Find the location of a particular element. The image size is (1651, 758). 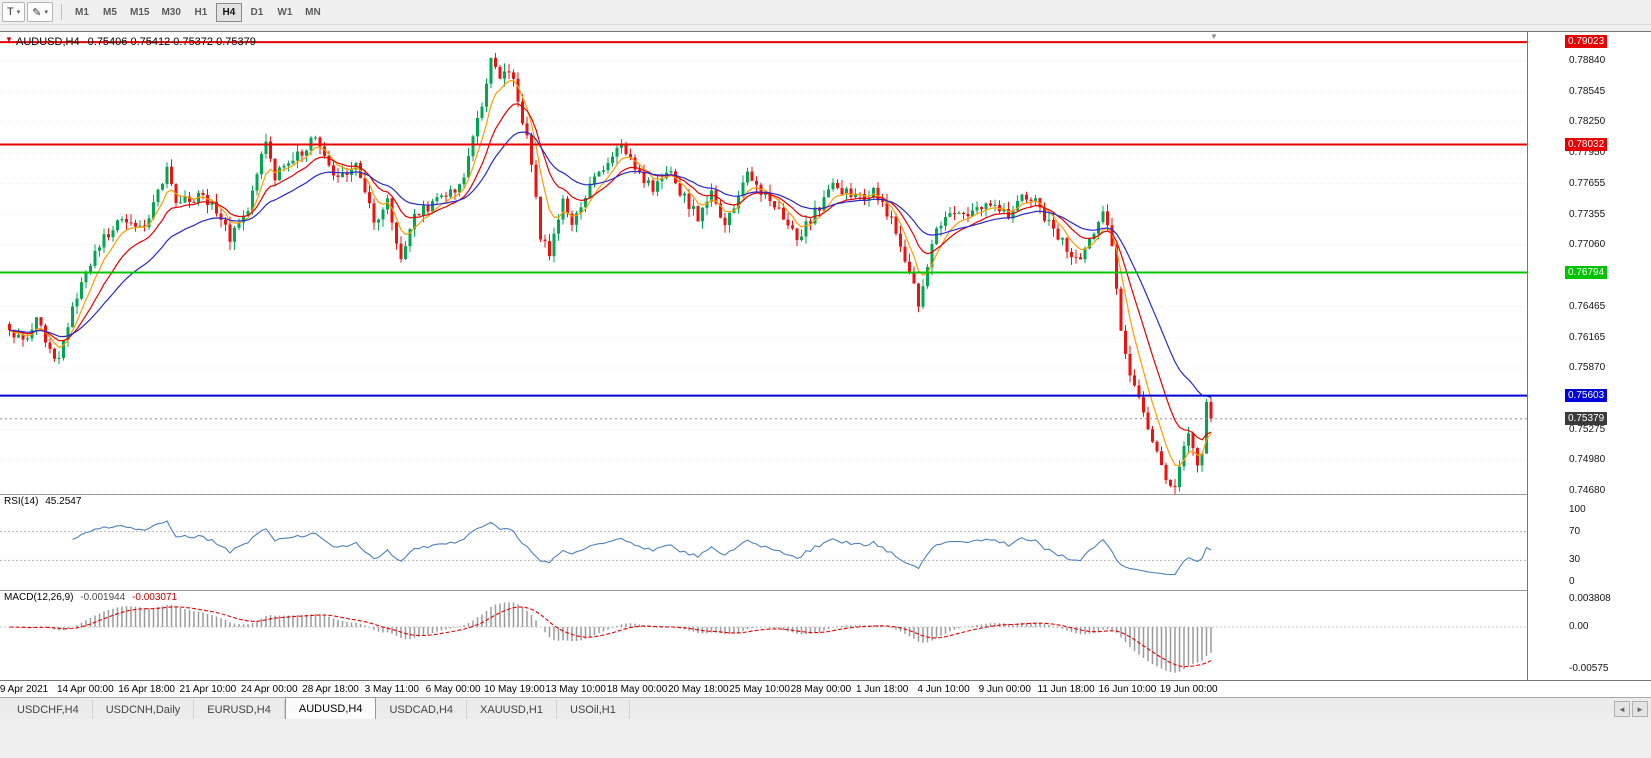

symbol-marker-icon: ▼ is located at coordinates (9, 39).